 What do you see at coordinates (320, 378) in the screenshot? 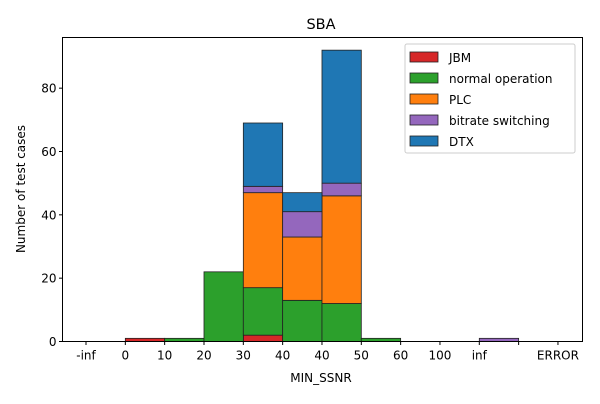
I see `x-axis-label: MIN_SSNR` at bounding box center [320, 378].